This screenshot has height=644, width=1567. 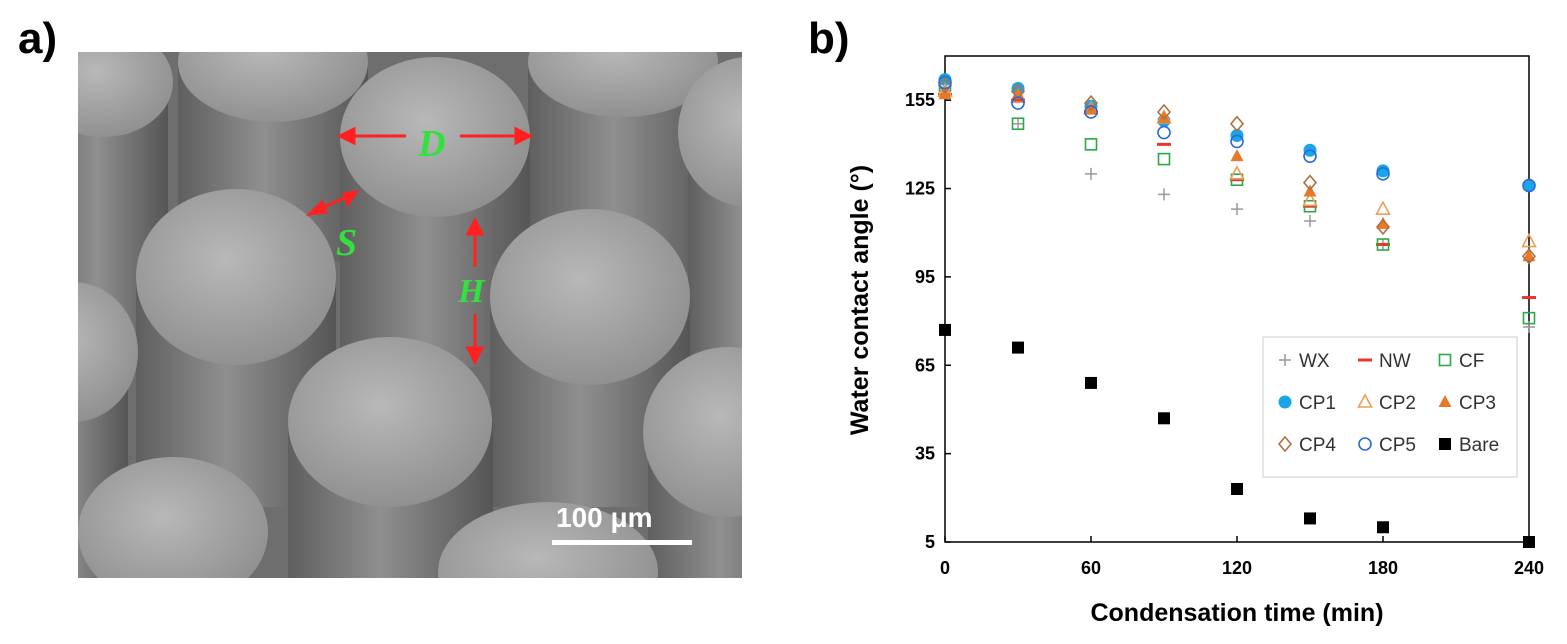 What do you see at coordinates (1445, 444) in the screenshot?
I see `legend-marker-bare` at bounding box center [1445, 444].